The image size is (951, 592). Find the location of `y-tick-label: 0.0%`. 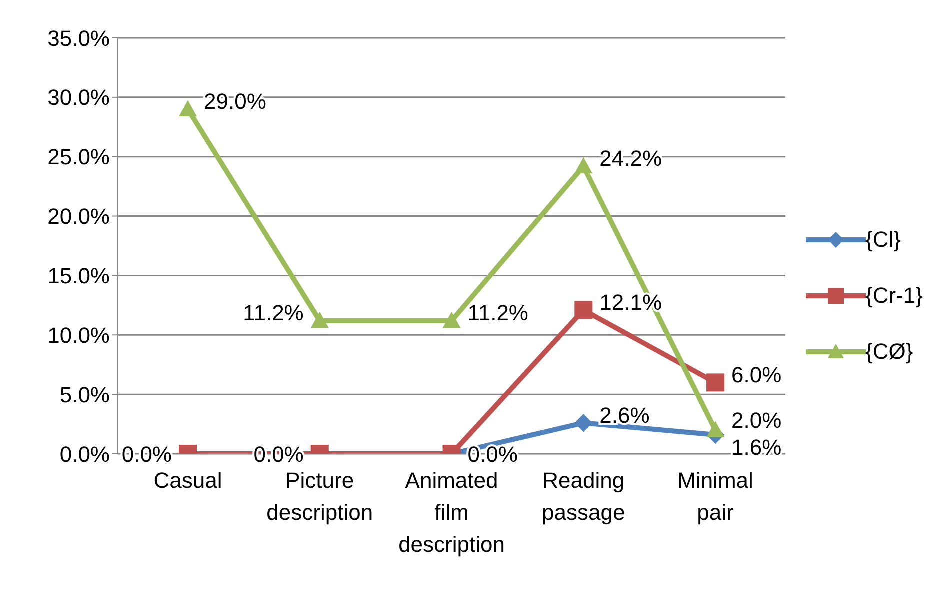

y-tick-label: 0.0% is located at coordinates (85, 454).